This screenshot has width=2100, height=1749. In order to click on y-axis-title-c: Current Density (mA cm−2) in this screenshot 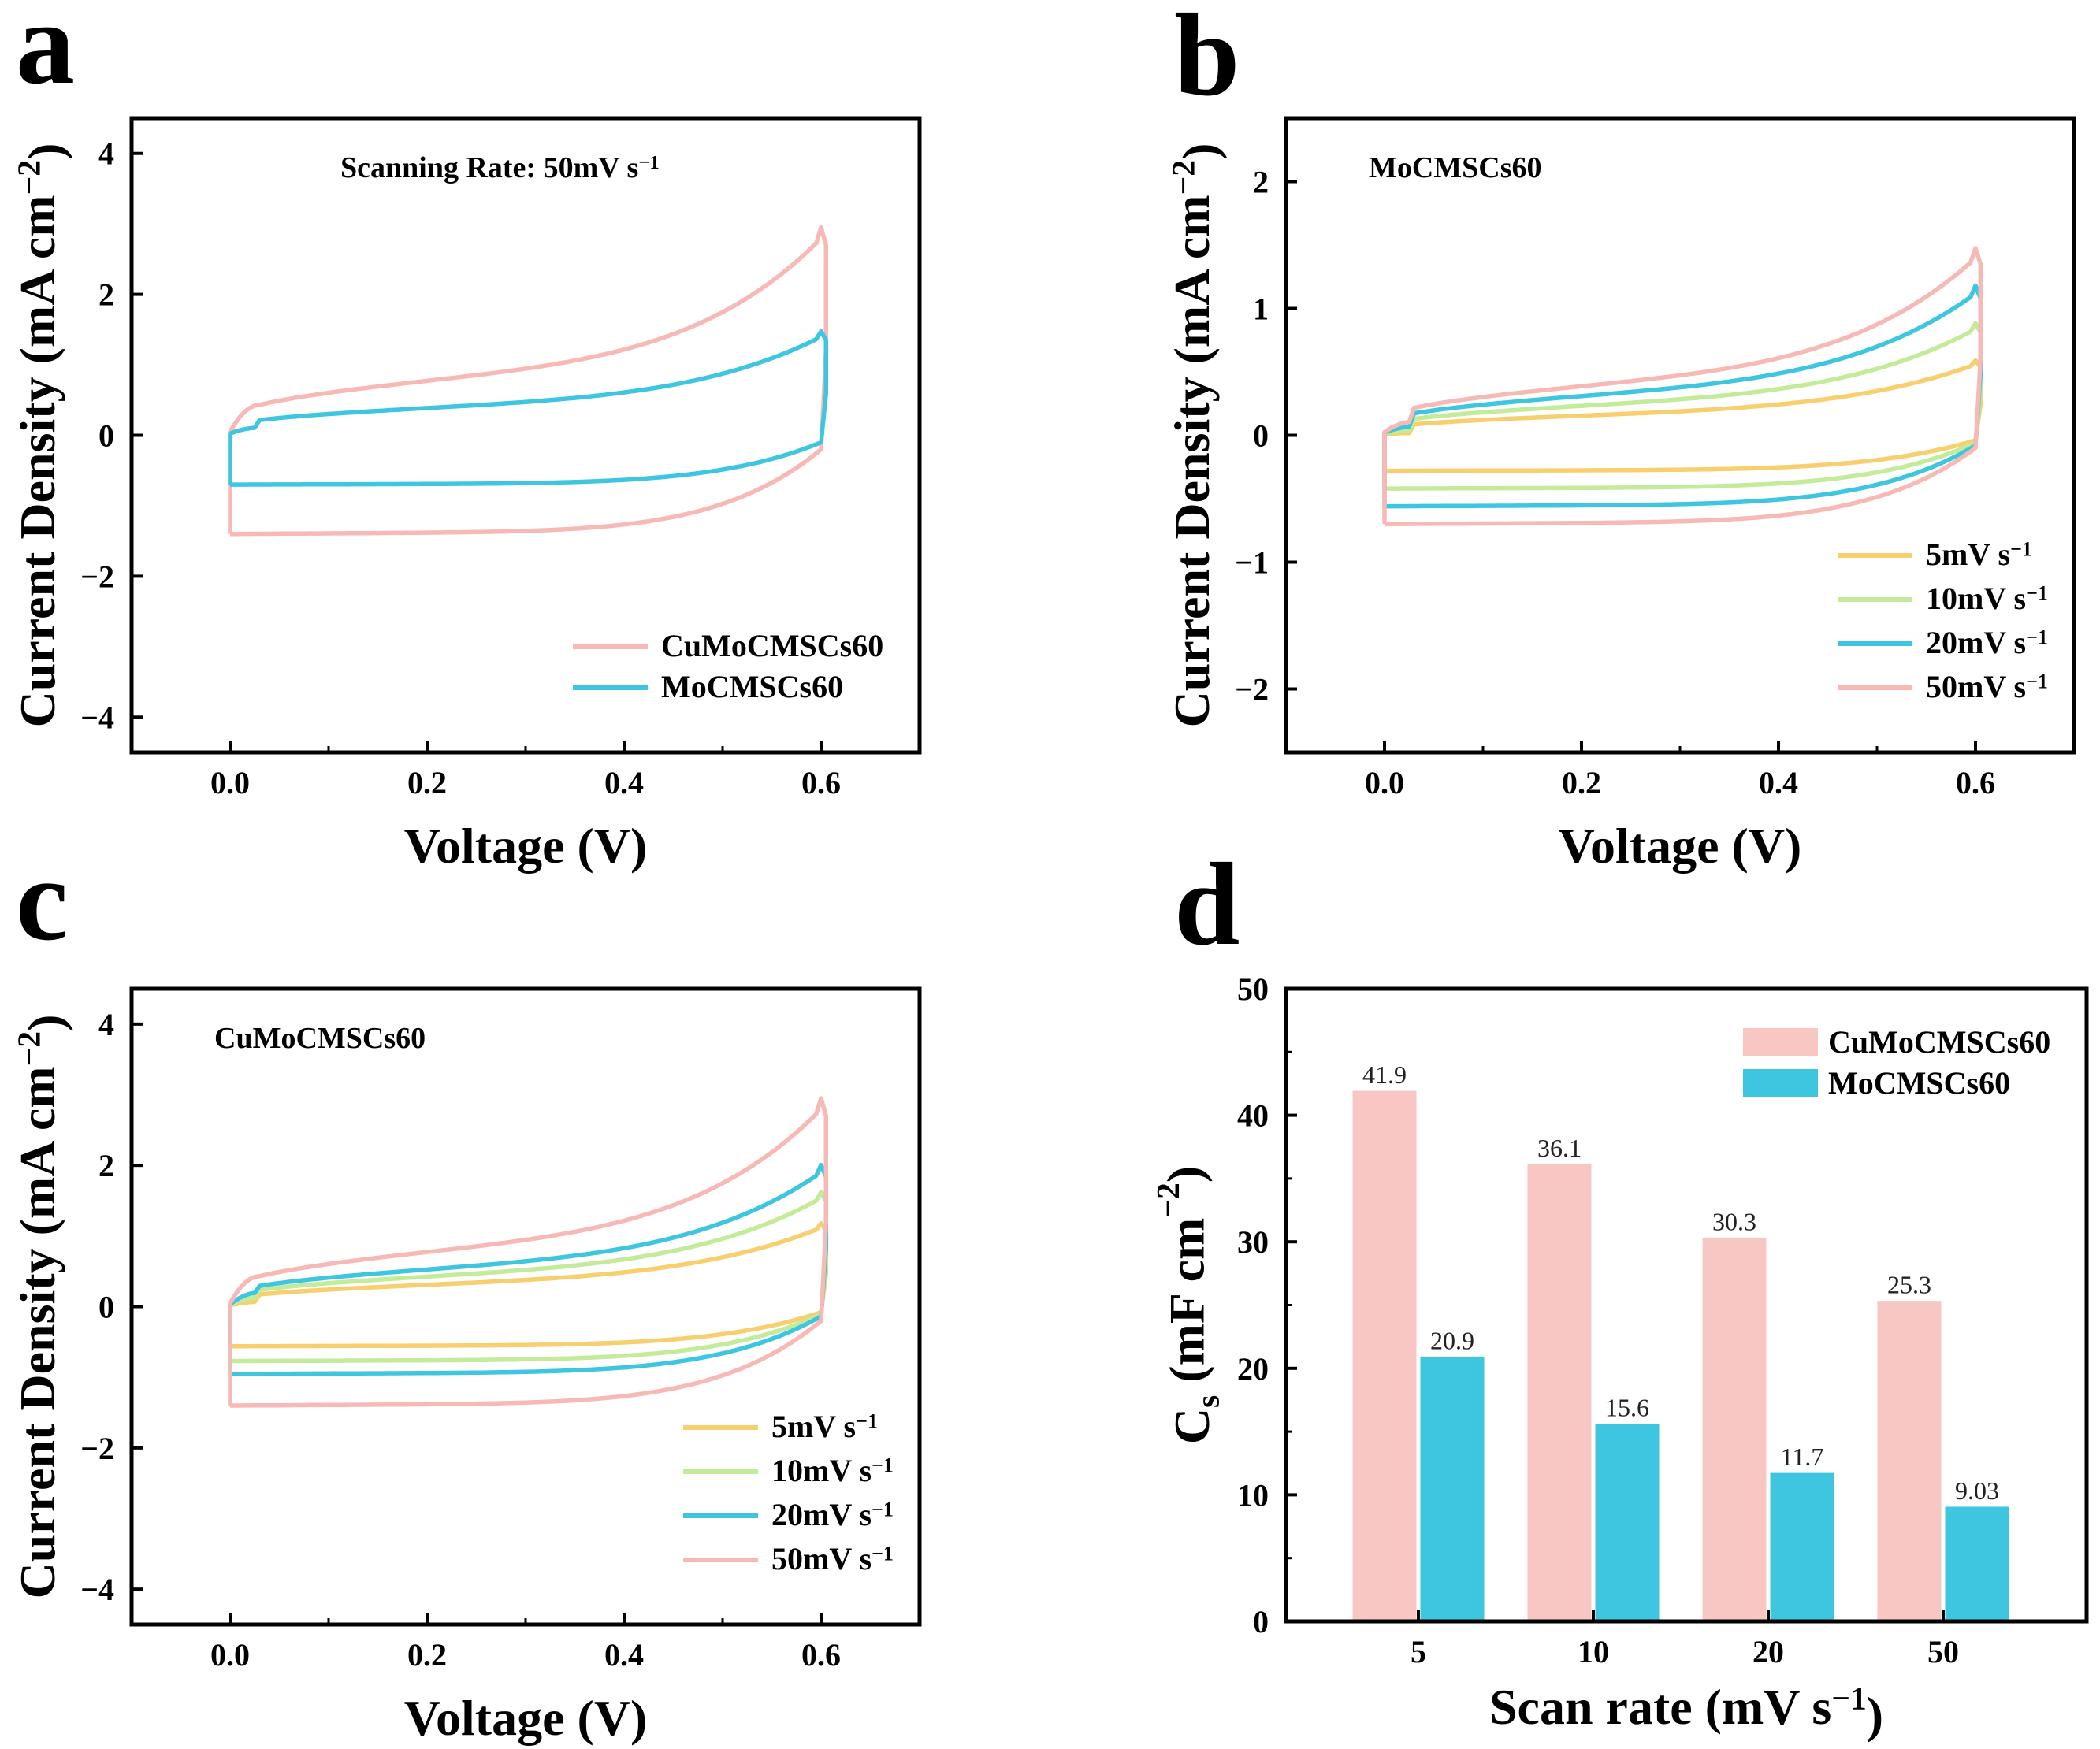, I will do `click(41, 1307)`.